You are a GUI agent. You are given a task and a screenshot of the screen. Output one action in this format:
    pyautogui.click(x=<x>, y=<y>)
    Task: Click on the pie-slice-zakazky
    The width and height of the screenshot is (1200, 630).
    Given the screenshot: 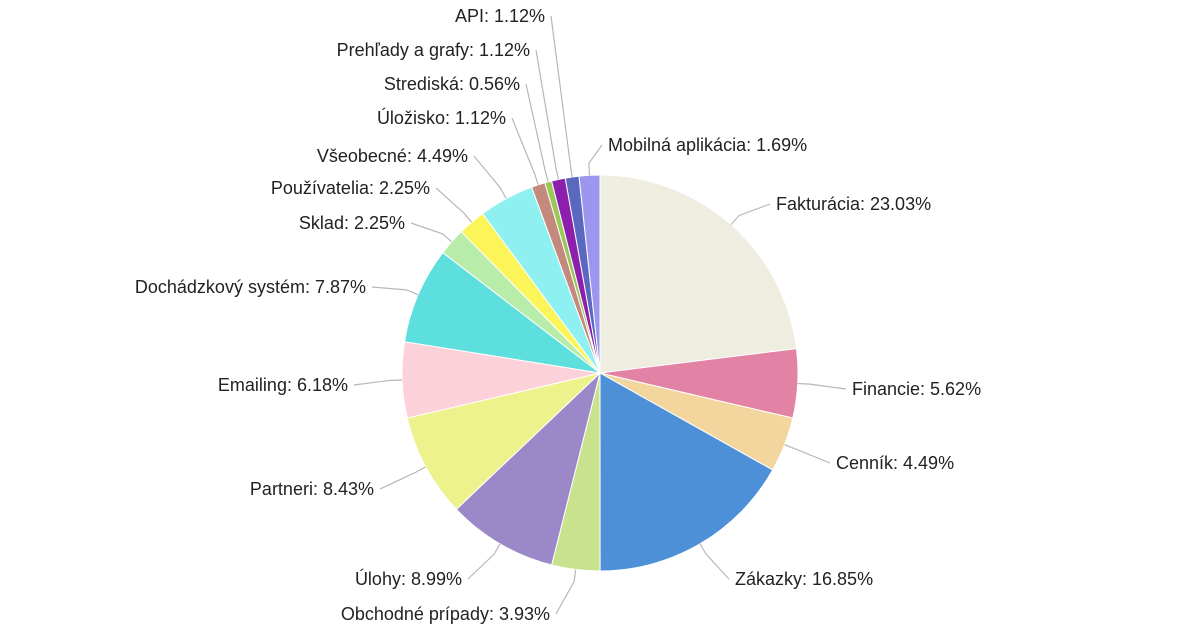 What is the action you would take?
    pyautogui.click(x=686, y=472)
    